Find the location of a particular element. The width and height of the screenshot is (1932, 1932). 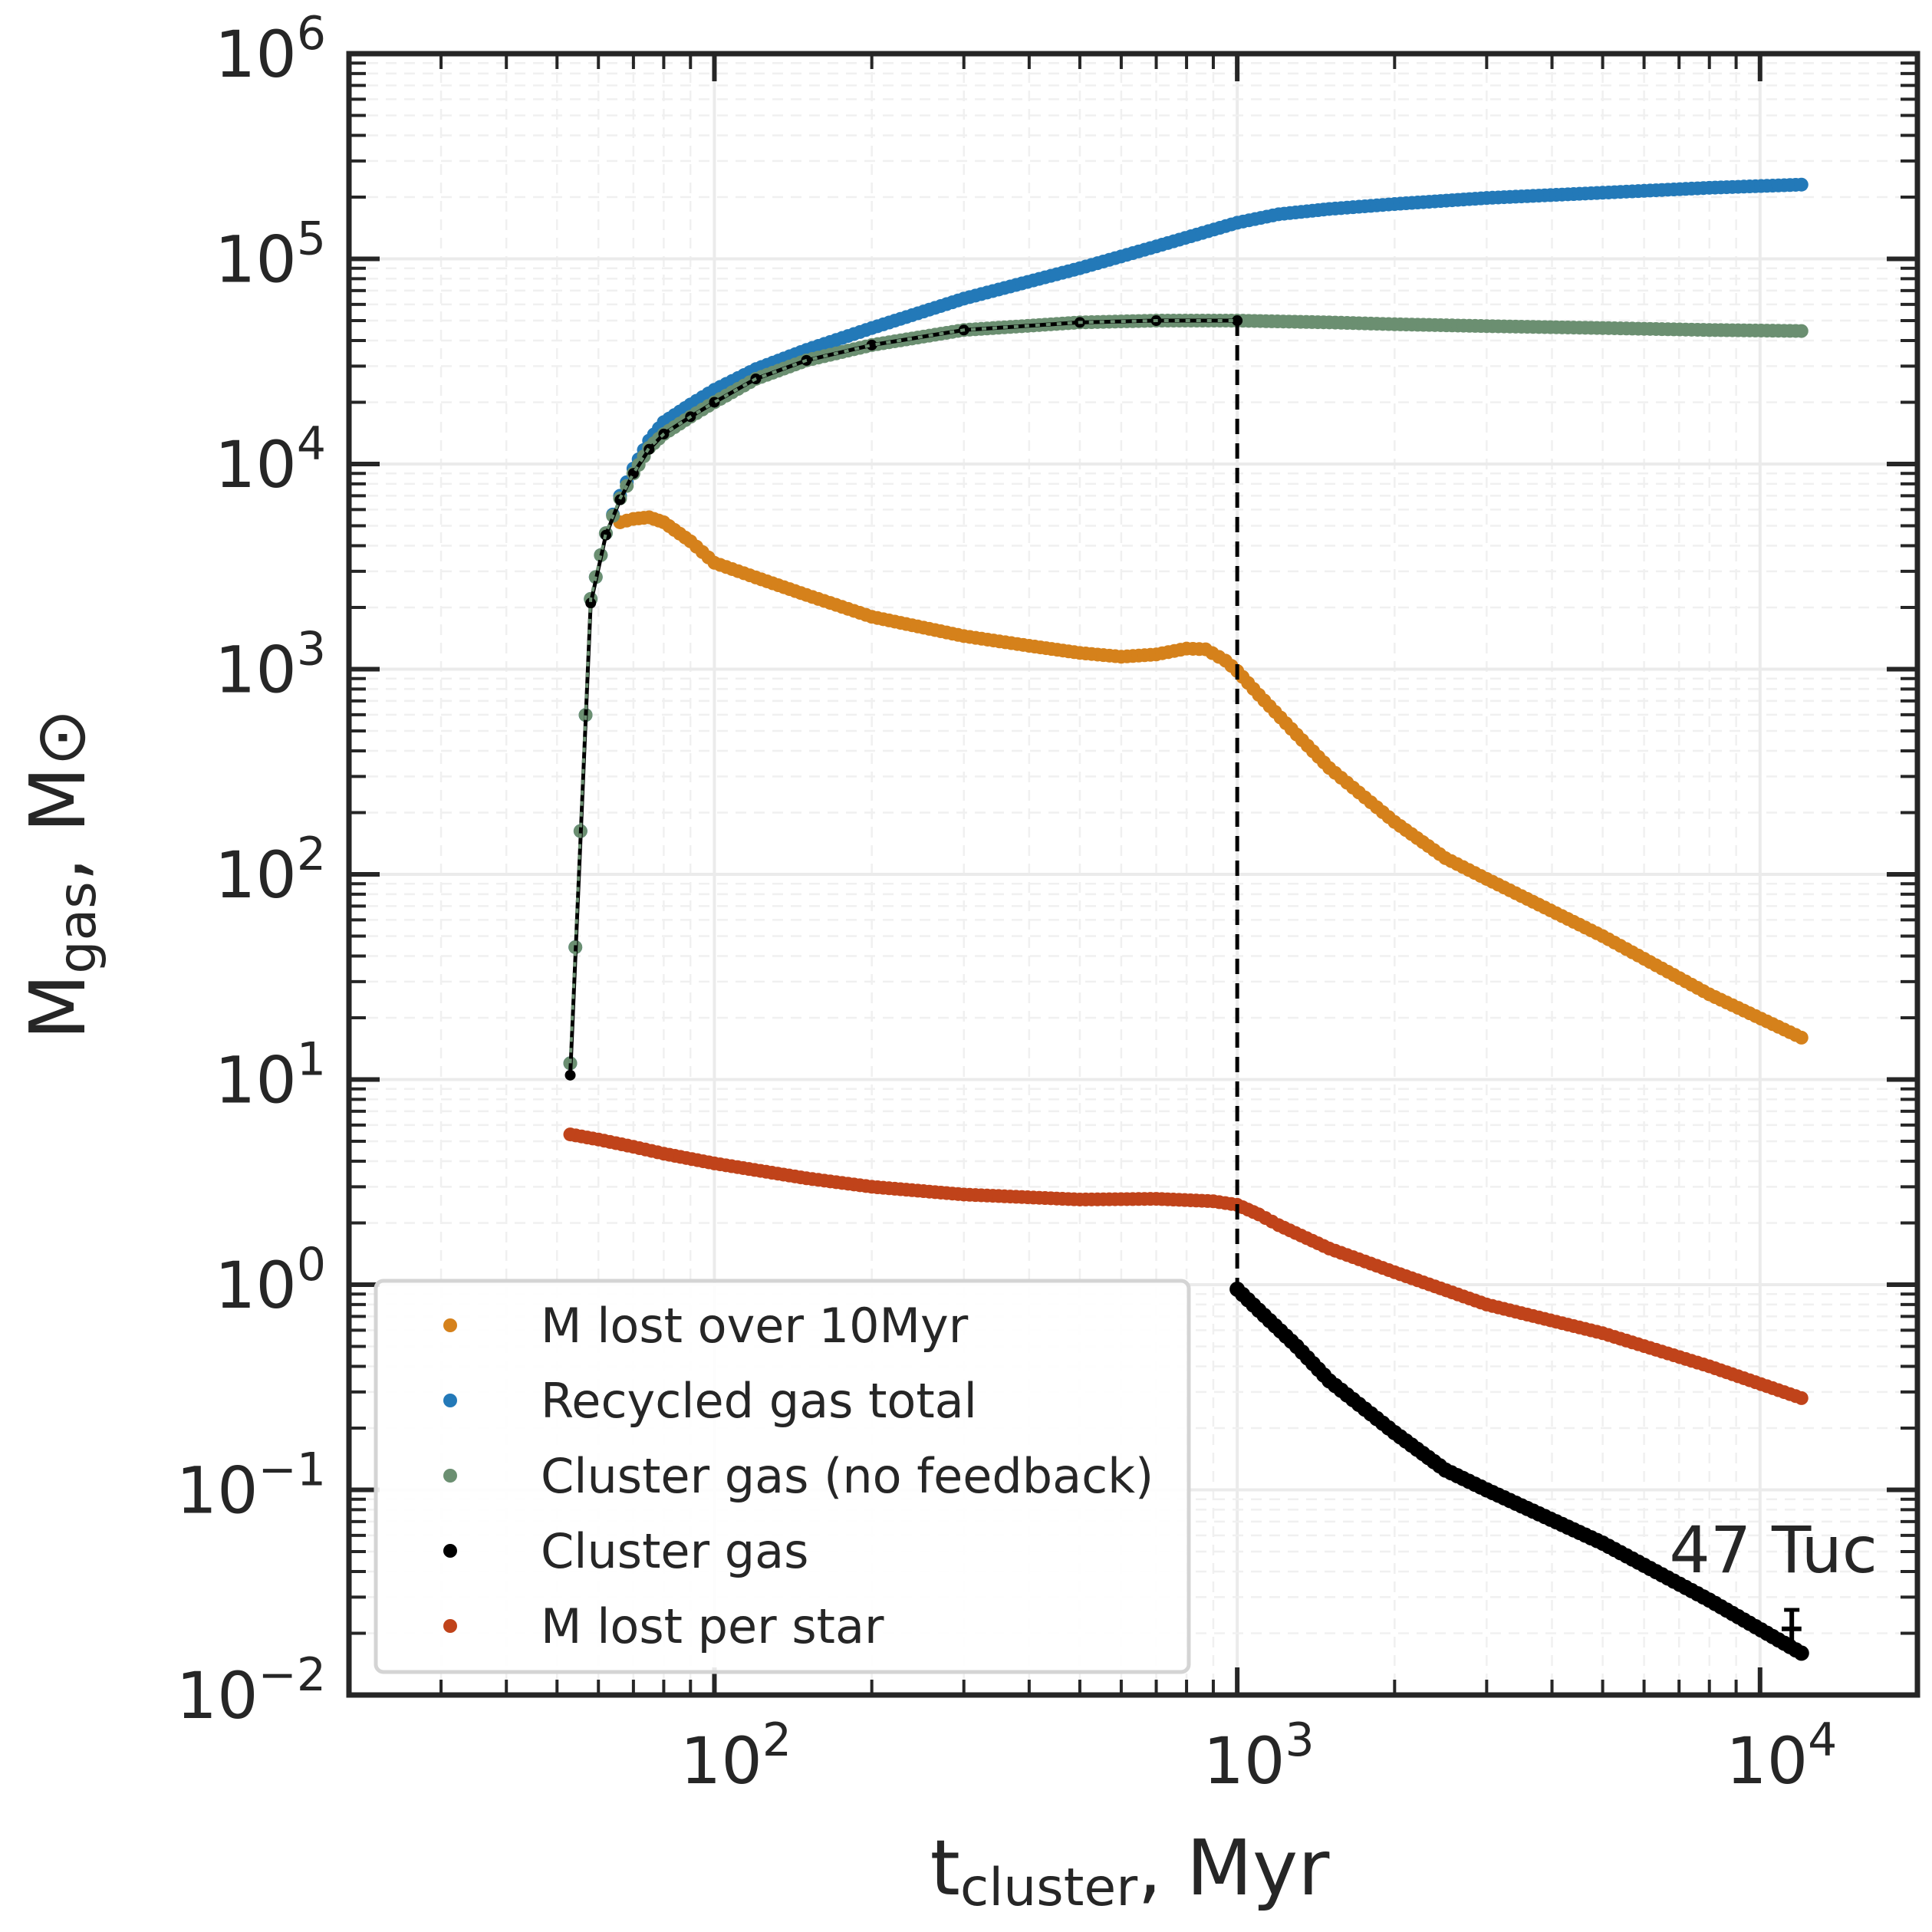

y-tick-label: 10¹ is located at coordinates (270, 1075).